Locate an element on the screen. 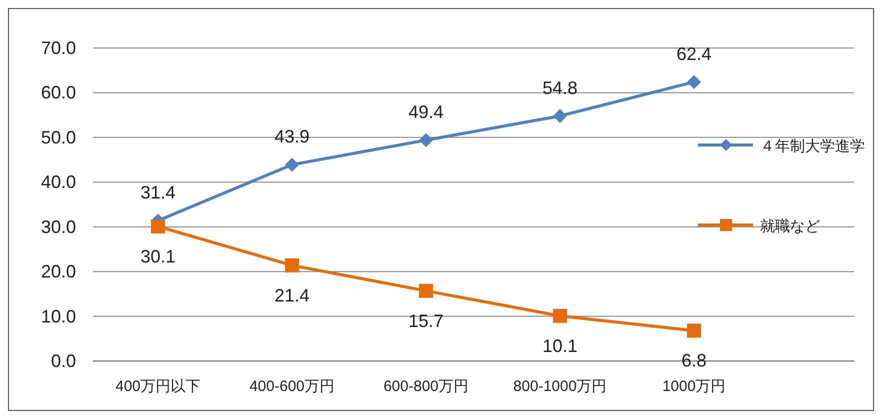  data-label: 10.1 is located at coordinates (560, 346).